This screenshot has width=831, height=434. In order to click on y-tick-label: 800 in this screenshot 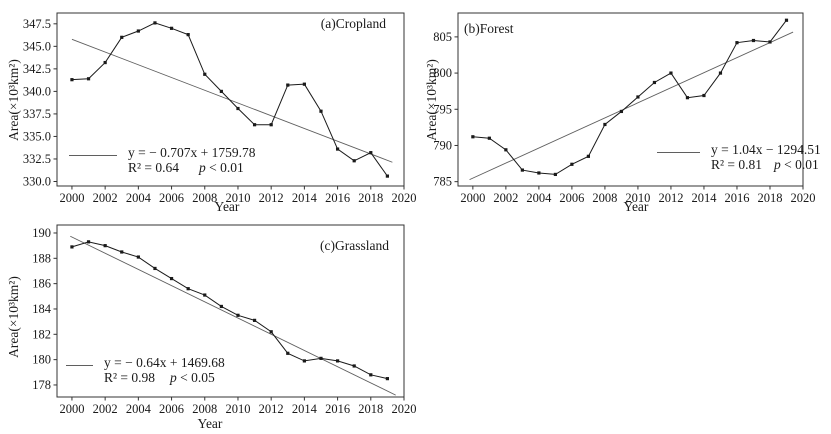, I will do `click(442, 73)`.